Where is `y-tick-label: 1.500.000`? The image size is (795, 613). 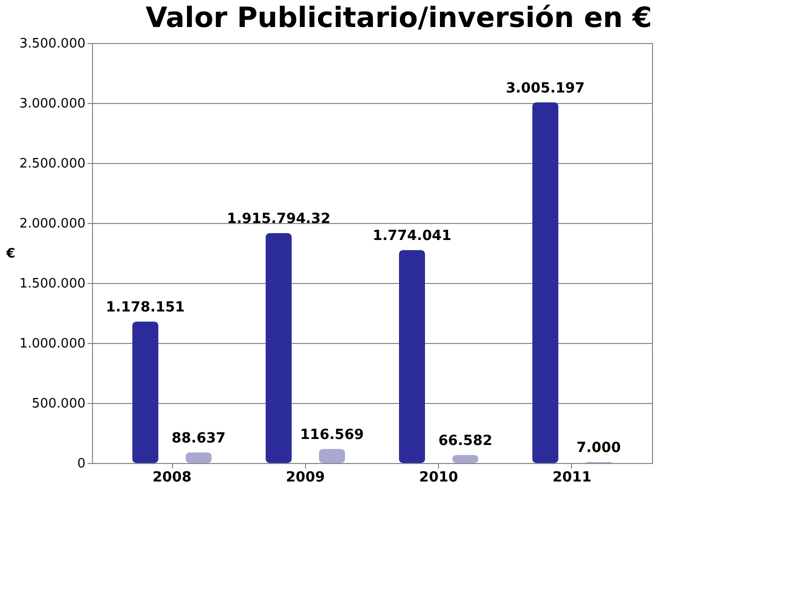
y-tick-label: 1.500.000 is located at coordinates (52, 284).